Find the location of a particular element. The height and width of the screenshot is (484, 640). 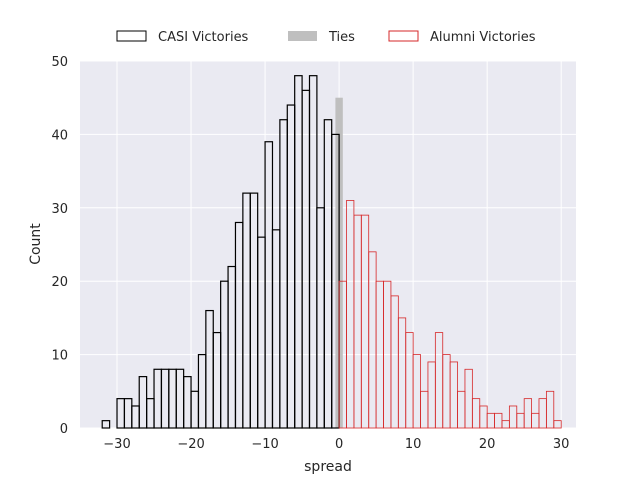

legend-swatch-alumni-victories is located at coordinates (403, 36).